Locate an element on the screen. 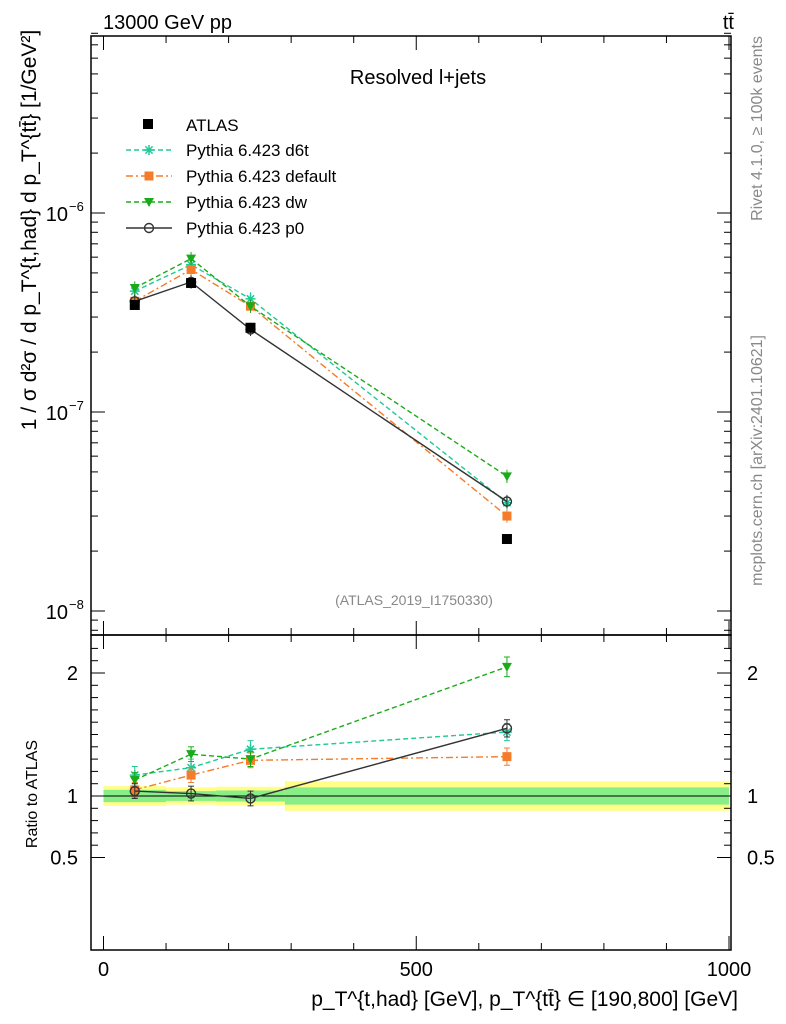 This screenshot has width=786, height=1024. ratio-tick-label-left: 2 is located at coordinates (72, 674).